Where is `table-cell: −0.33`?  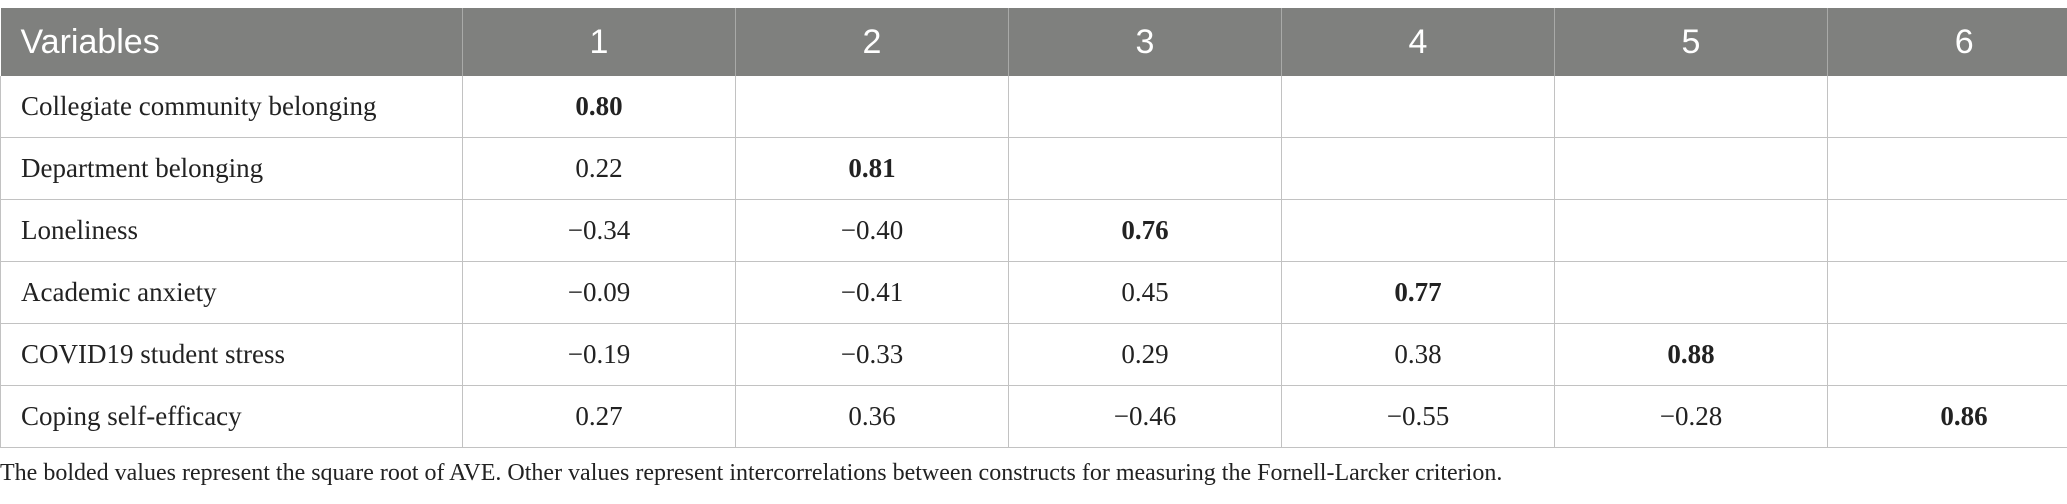 table-cell: −0.33 is located at coordinates (872, 354).